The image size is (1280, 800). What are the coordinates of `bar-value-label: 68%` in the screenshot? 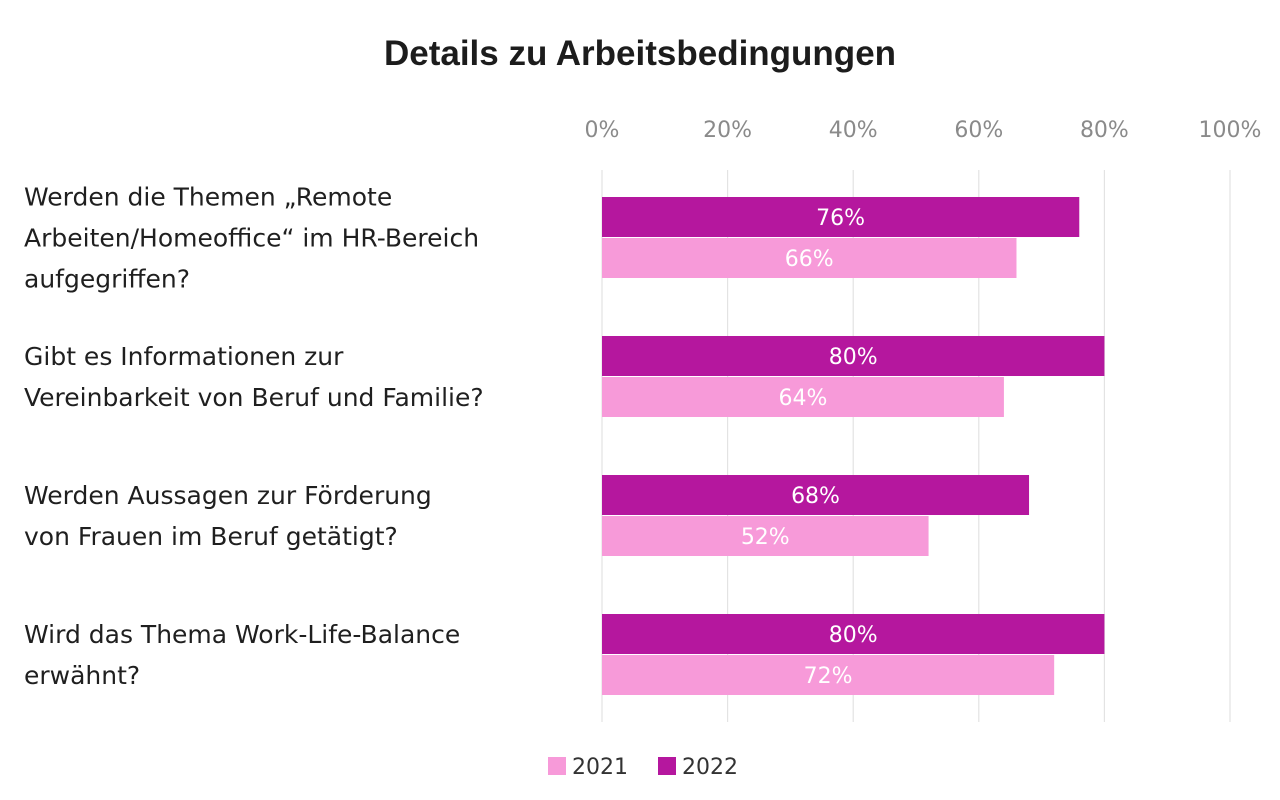 It's located at (815, 496).